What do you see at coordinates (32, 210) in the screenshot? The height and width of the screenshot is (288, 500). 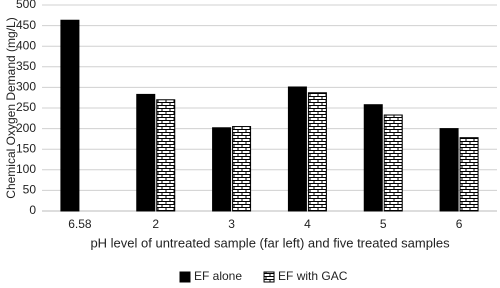 I see `y-tick-label: 0` at bounding box center [32, 210].